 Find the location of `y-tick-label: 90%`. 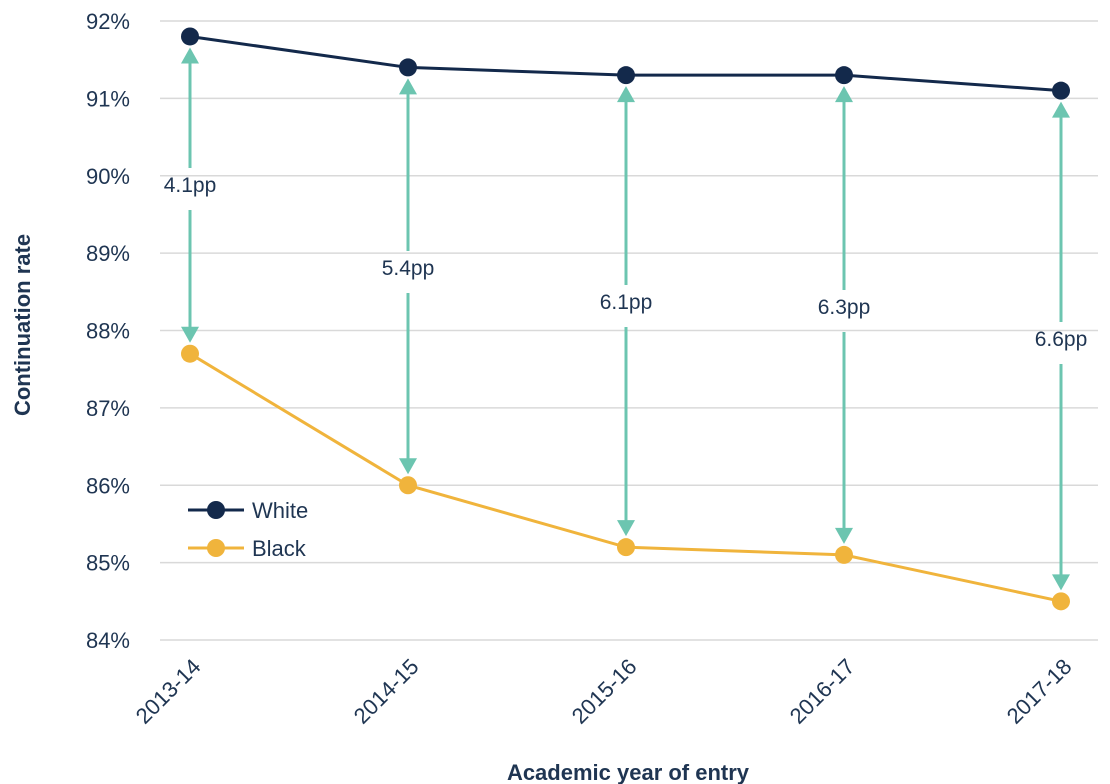

y-tick-label: 90% is located at coordinates (108, 176).